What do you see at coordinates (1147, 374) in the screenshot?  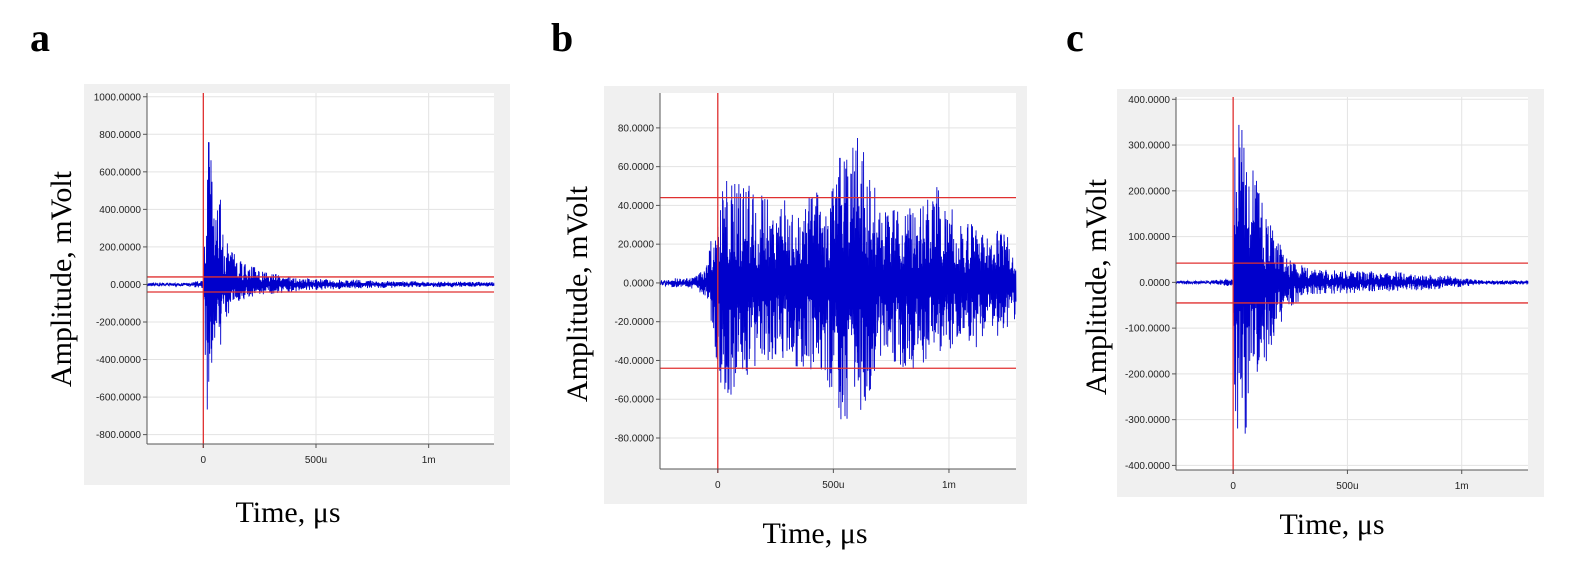 I see `y-tick-label-c-6: -200.0000` at bounding box center [1147, 374].